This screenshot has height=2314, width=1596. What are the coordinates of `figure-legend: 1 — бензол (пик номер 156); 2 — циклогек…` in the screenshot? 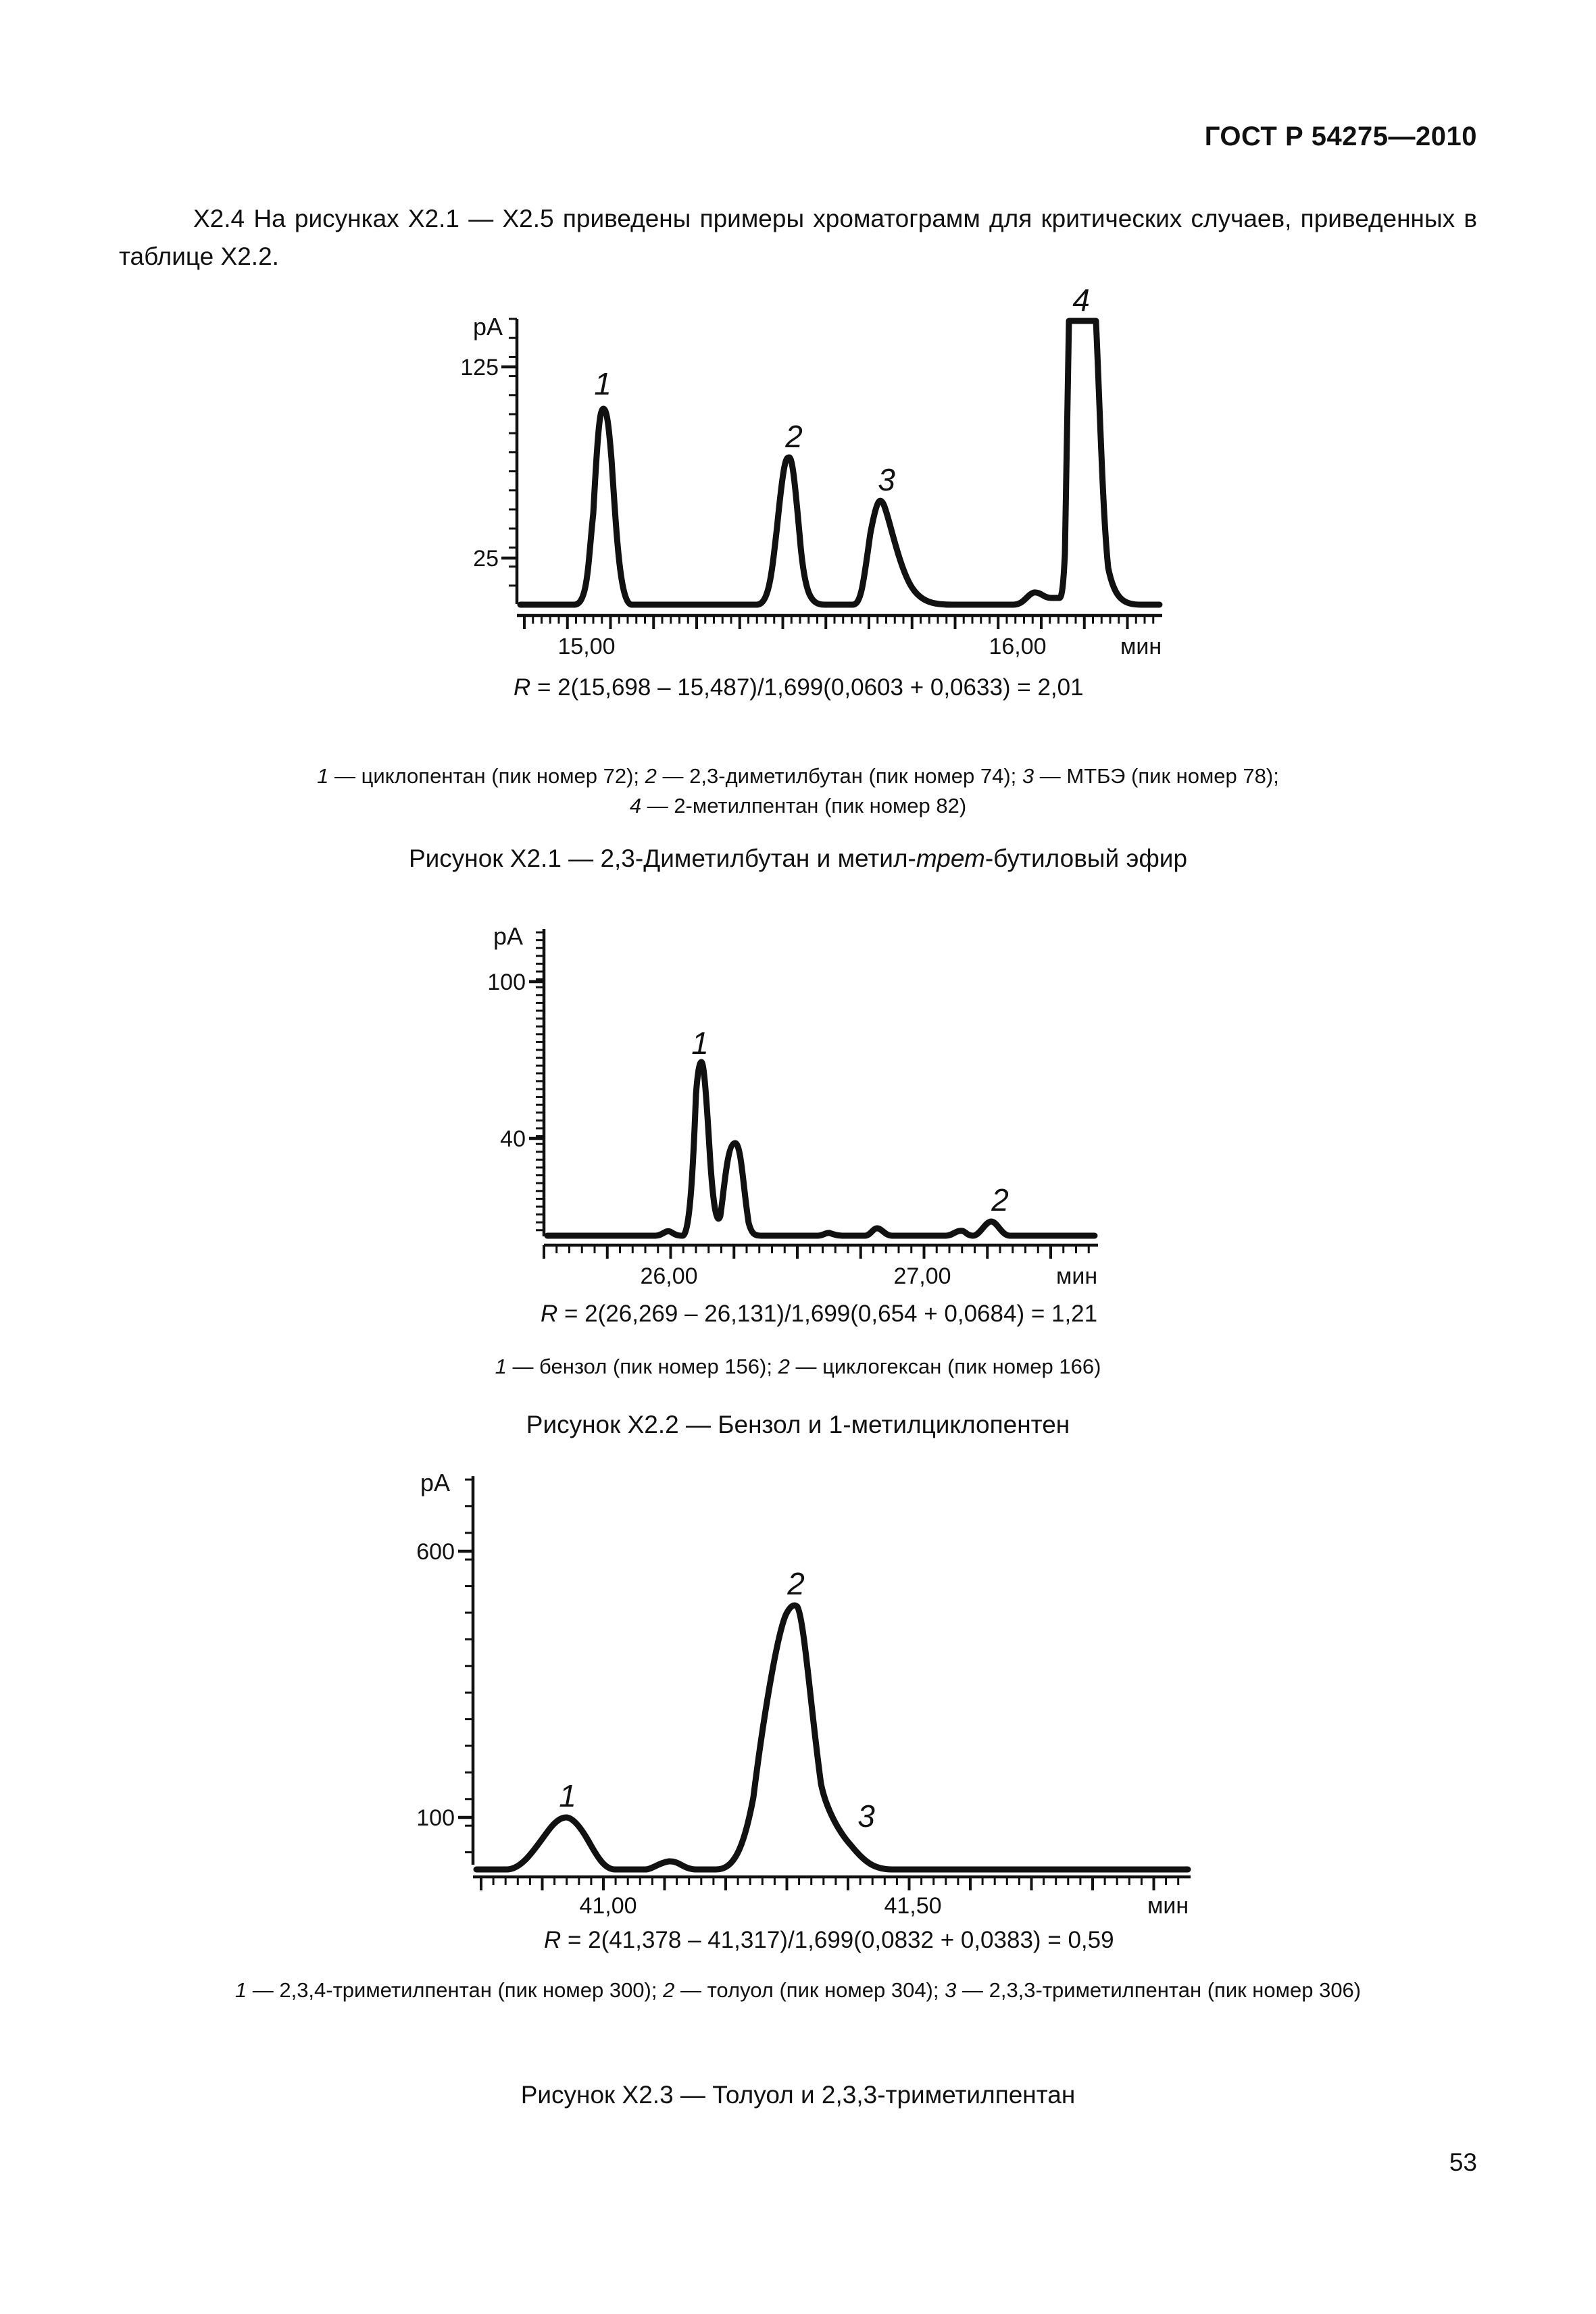 It's located at (798, 1367).